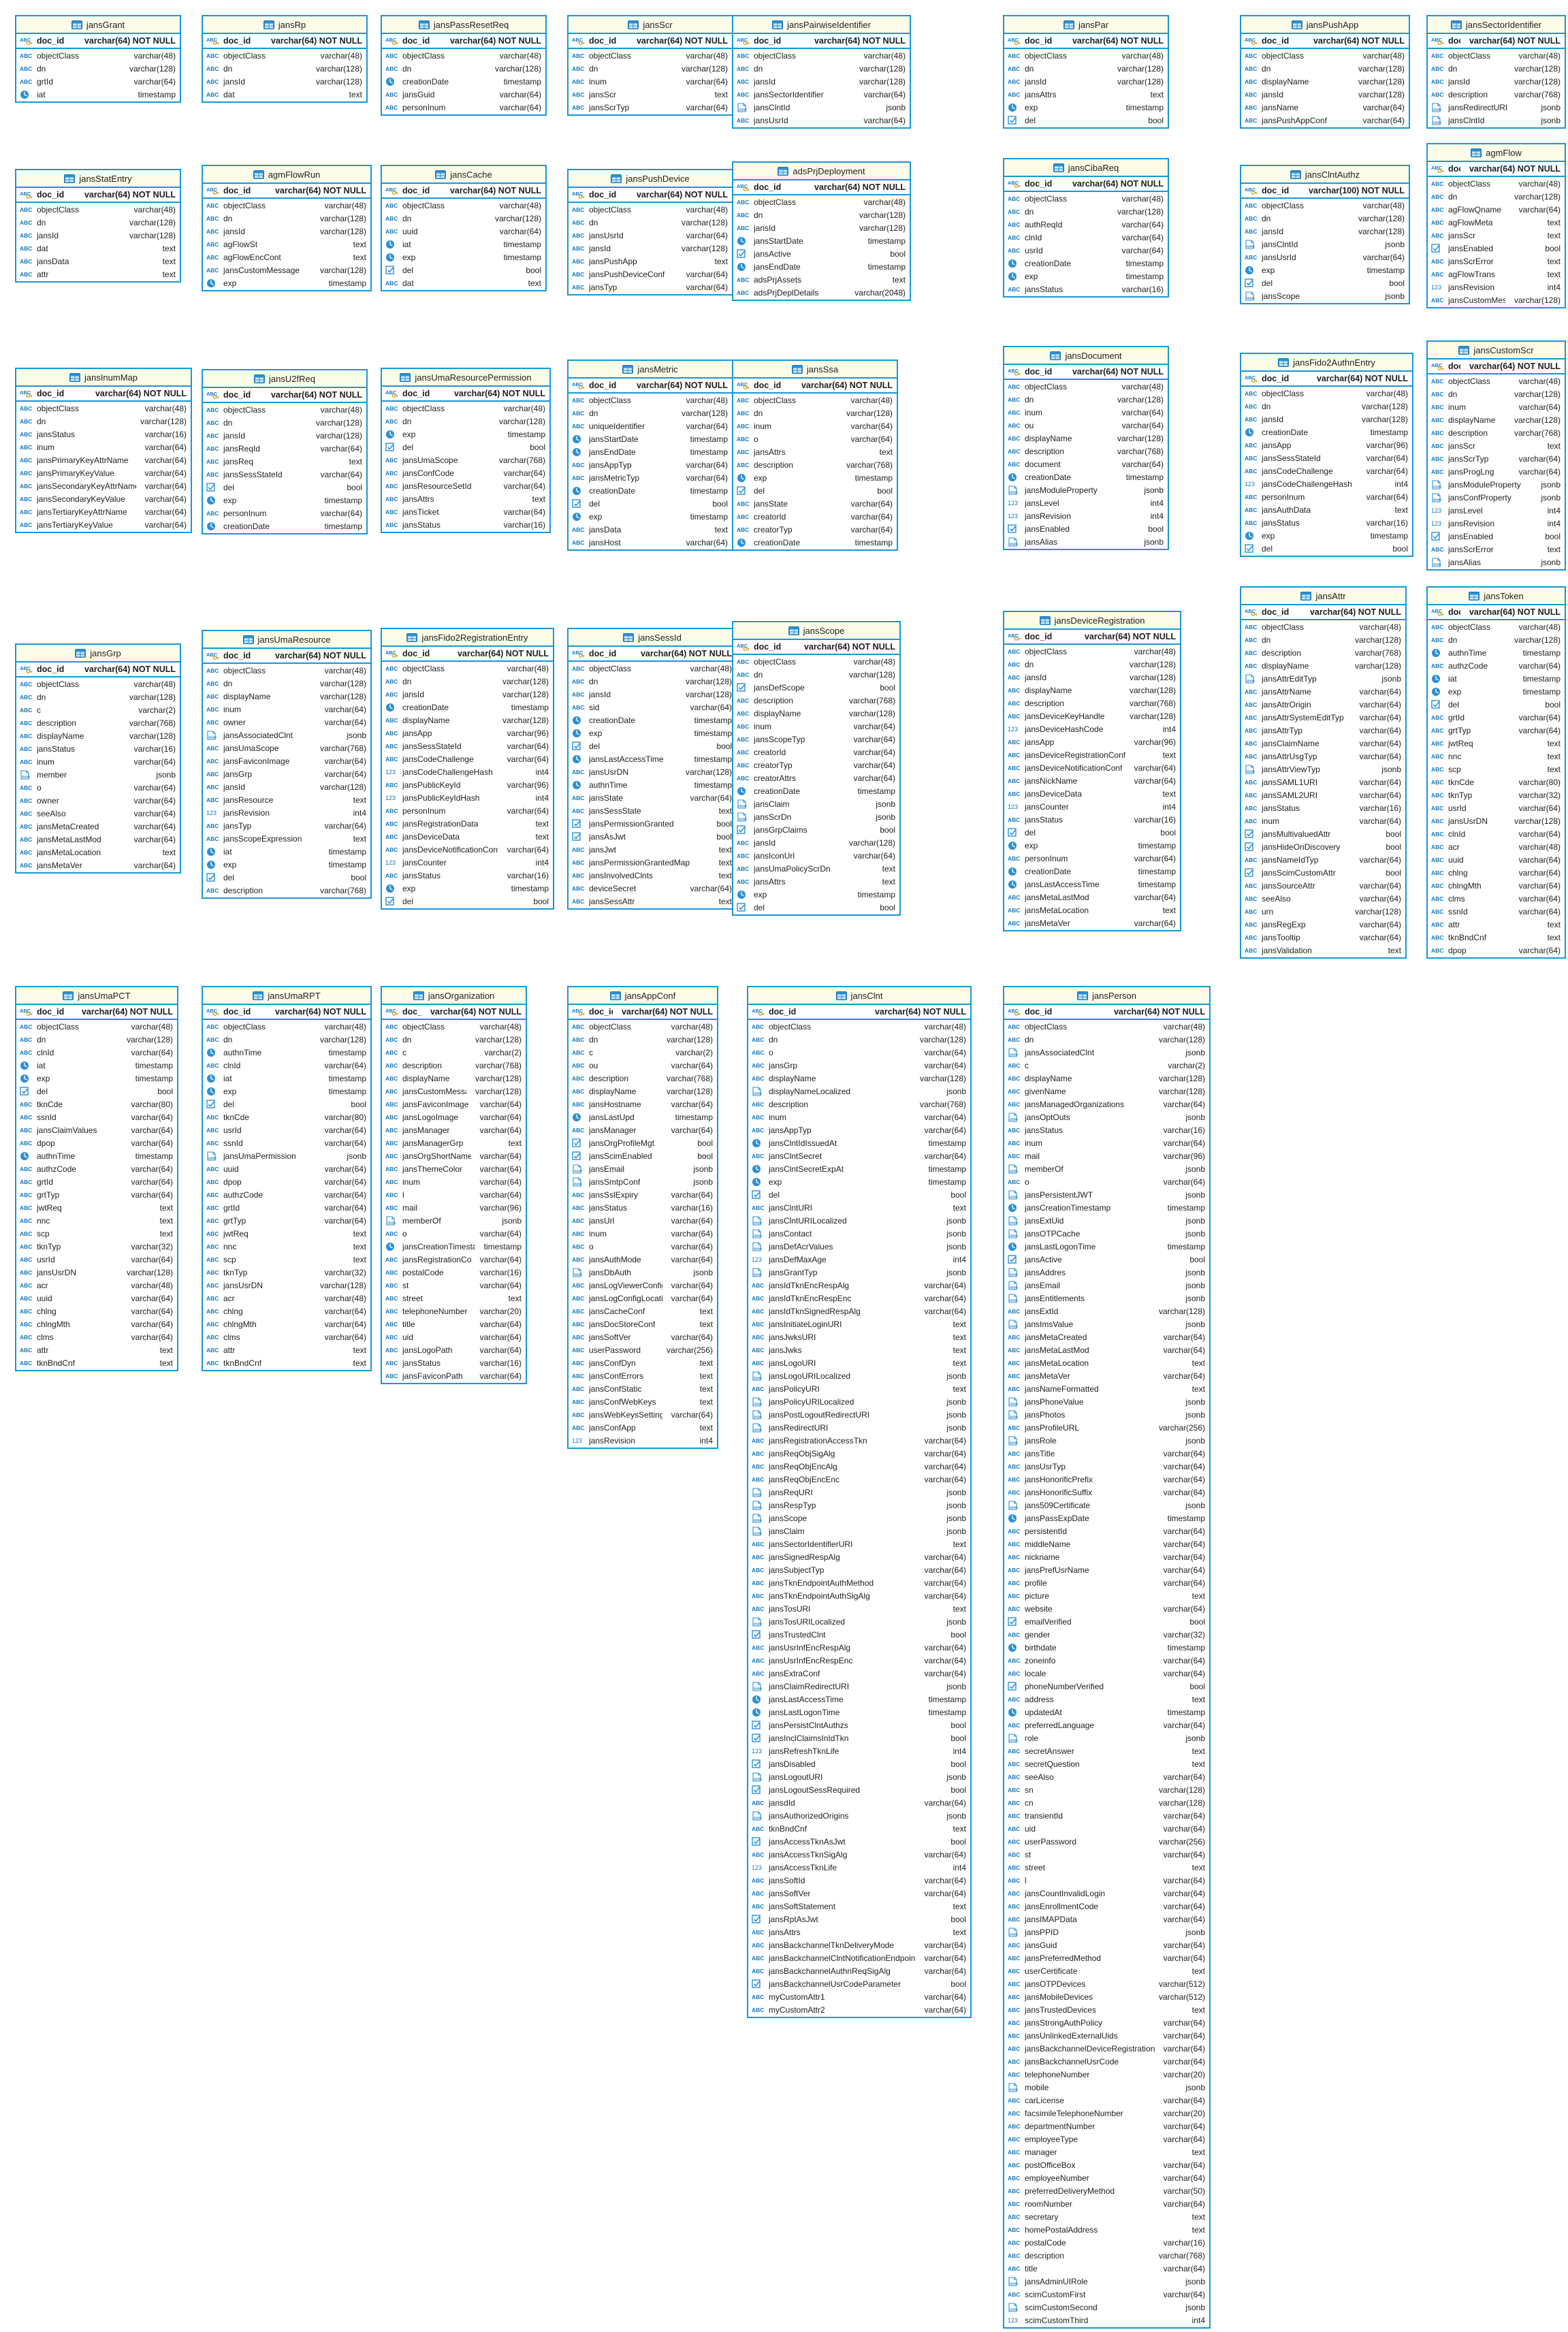  What do you see at coordinates (284, 448) in the screenshot?
I see `column-row: ABC jansReqId varchar(64)` at bounding box center [284, 448].